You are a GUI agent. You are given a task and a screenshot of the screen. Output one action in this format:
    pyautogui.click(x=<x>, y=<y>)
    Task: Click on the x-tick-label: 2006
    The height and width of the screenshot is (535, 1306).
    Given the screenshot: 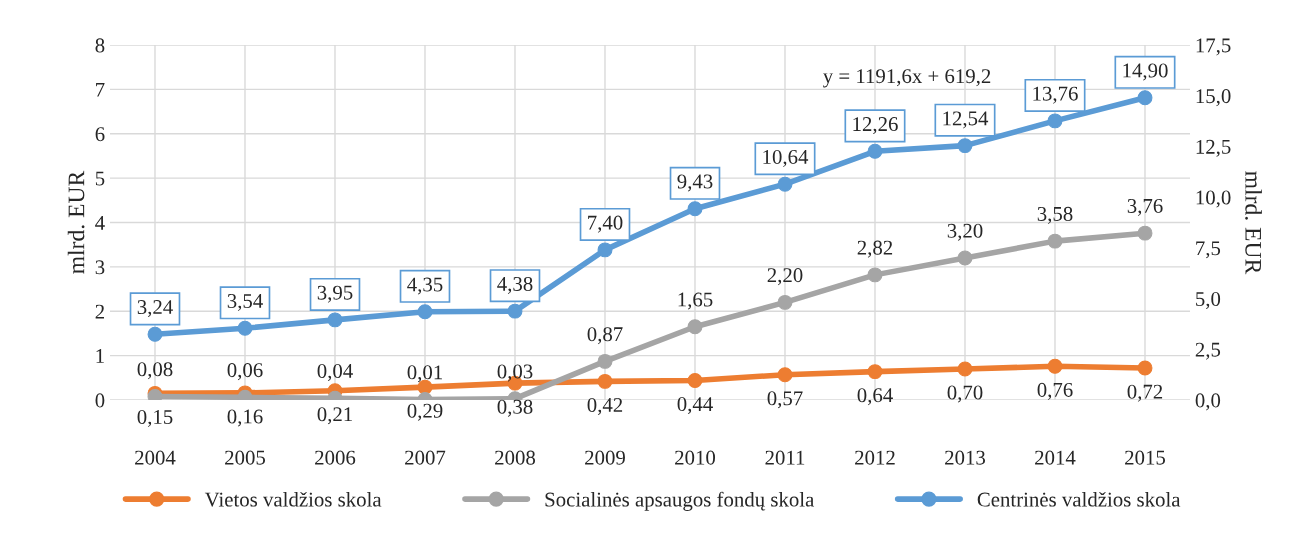 What is the action you would take?
    pyautogui.click(x=335, y=457)
    